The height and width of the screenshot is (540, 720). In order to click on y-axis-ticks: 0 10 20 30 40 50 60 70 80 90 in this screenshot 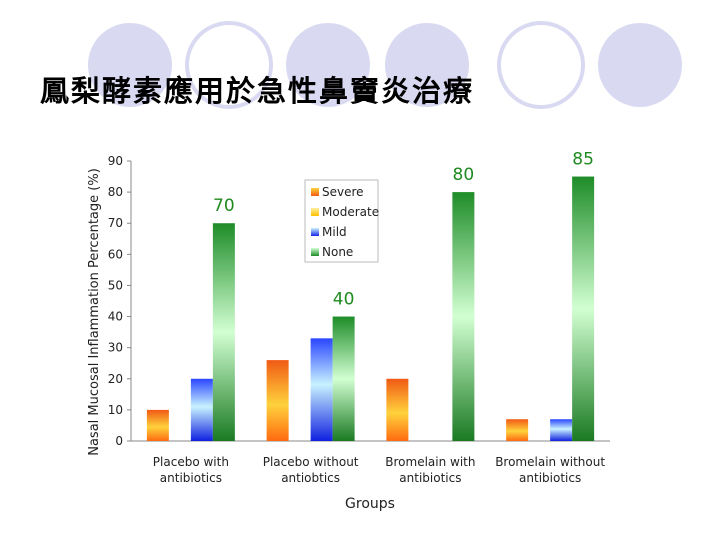, I will do `click(119, 301)`.